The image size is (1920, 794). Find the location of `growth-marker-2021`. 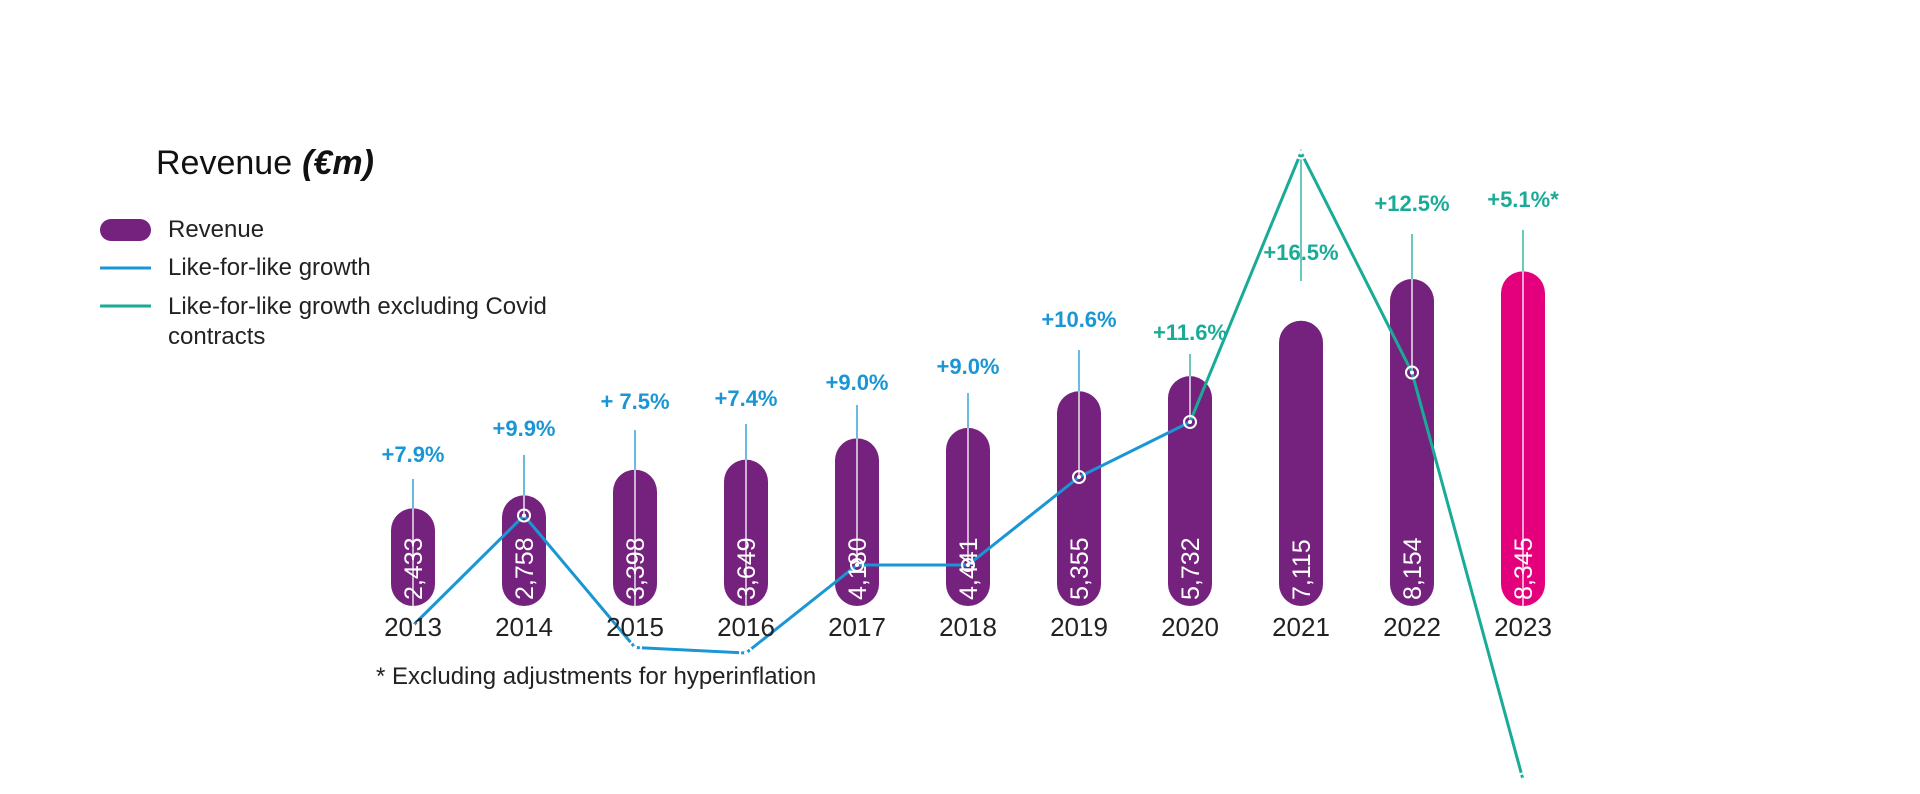

growth-marker-2021 is located at coordinates (1301, 152).